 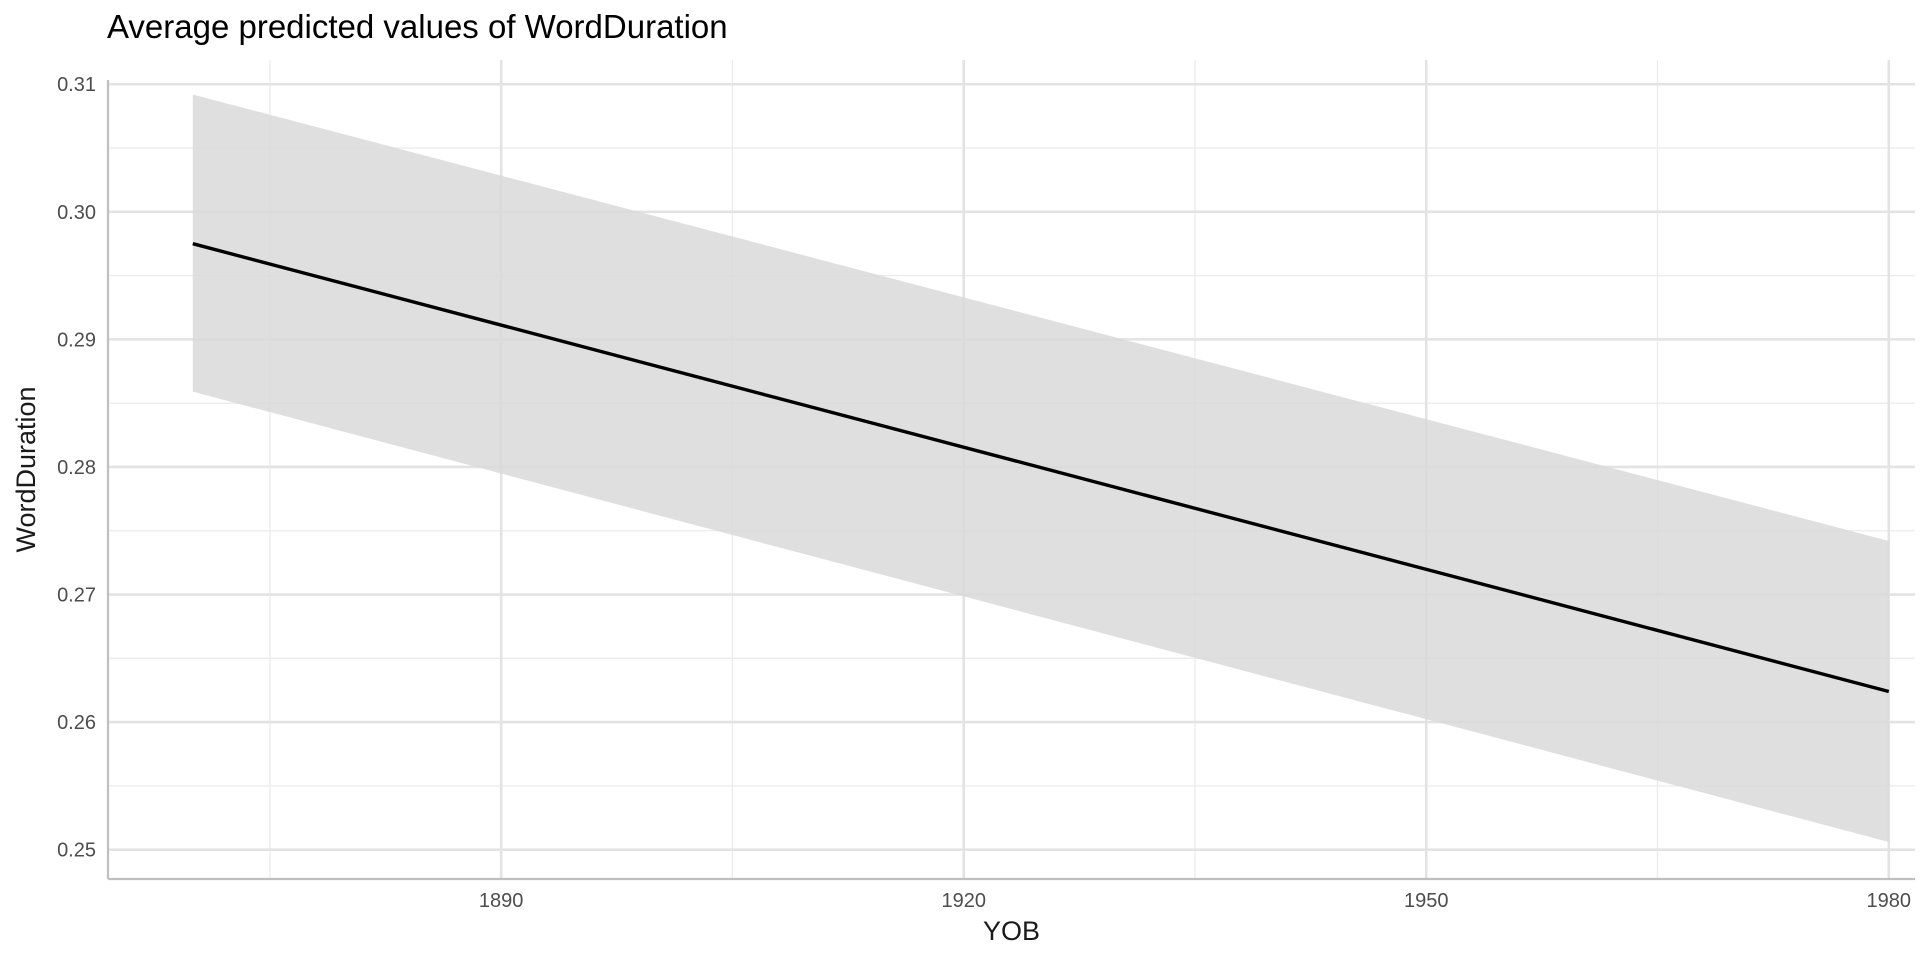 I want to click on y-tick-label: 0.27, so click(x=76, y=596).